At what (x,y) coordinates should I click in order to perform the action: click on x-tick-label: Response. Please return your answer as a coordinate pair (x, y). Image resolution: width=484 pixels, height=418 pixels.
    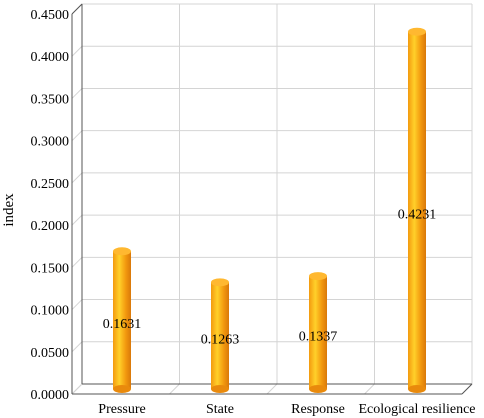
    Looking at the image, I should click on (318, 409).